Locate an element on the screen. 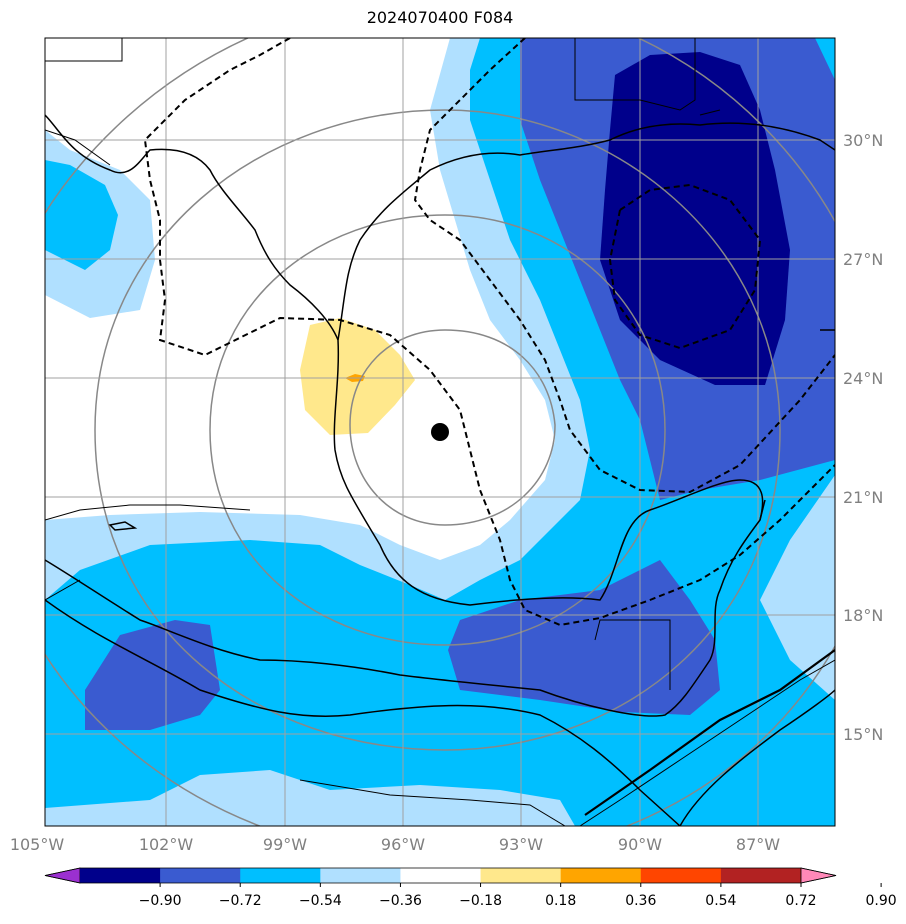 The width and height of the screenshot is (906, 924). lon-label: 87°W is located at coordinates (758, 844).